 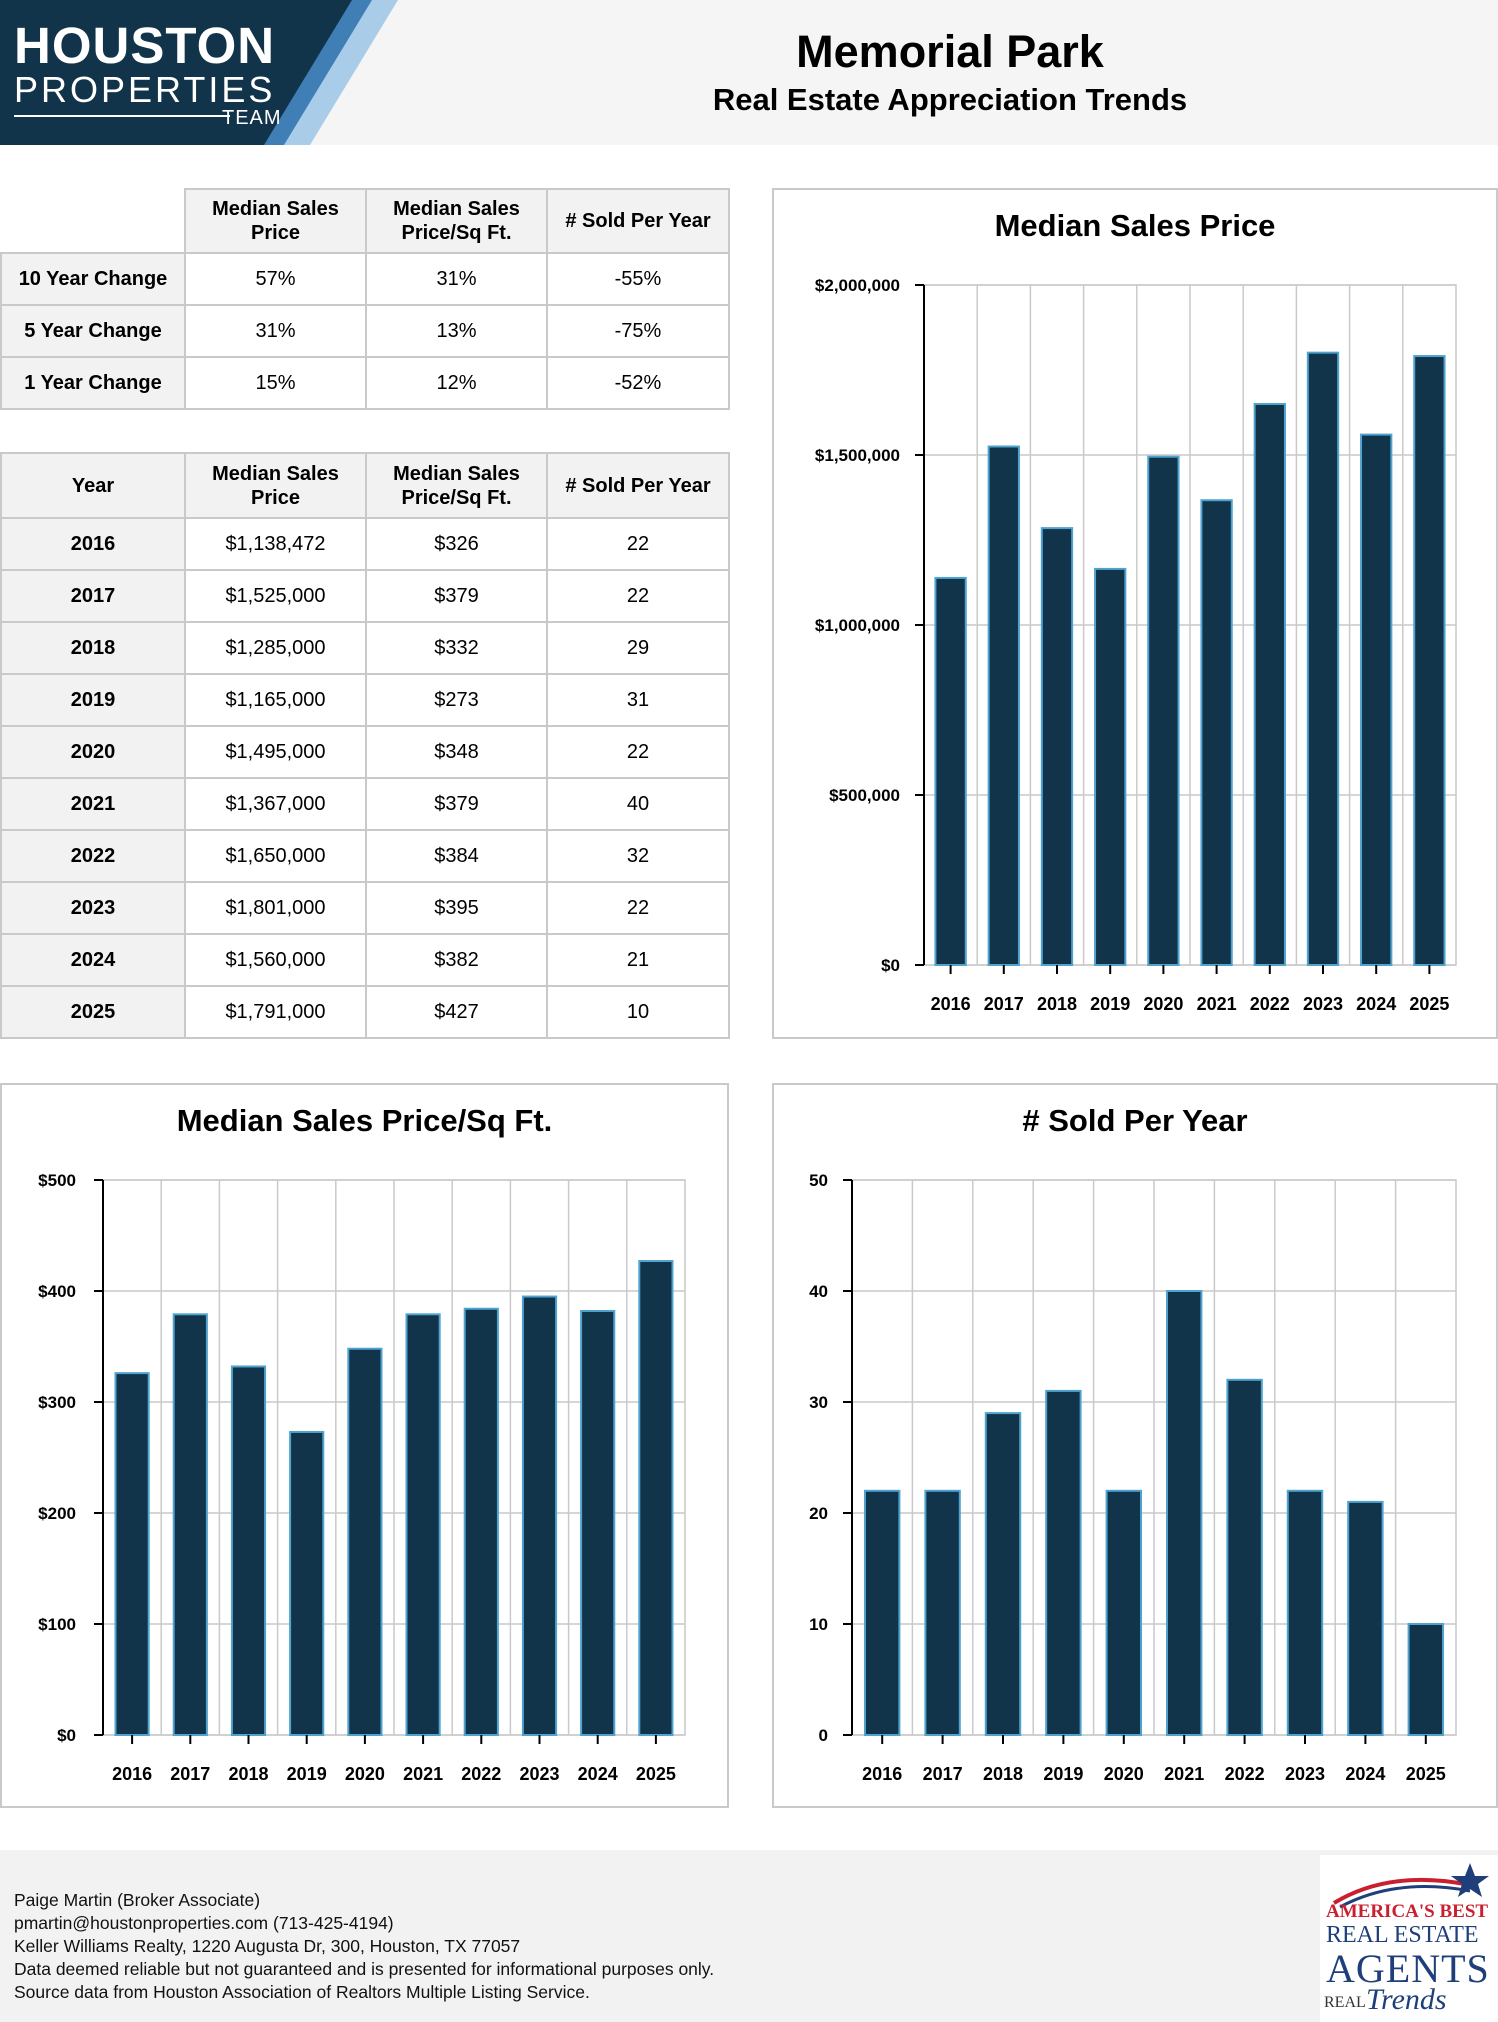 What do you see at coordinates (456, 960) in the screenshot?
I see `table-cell: $382` at bounding box center [456, 960].